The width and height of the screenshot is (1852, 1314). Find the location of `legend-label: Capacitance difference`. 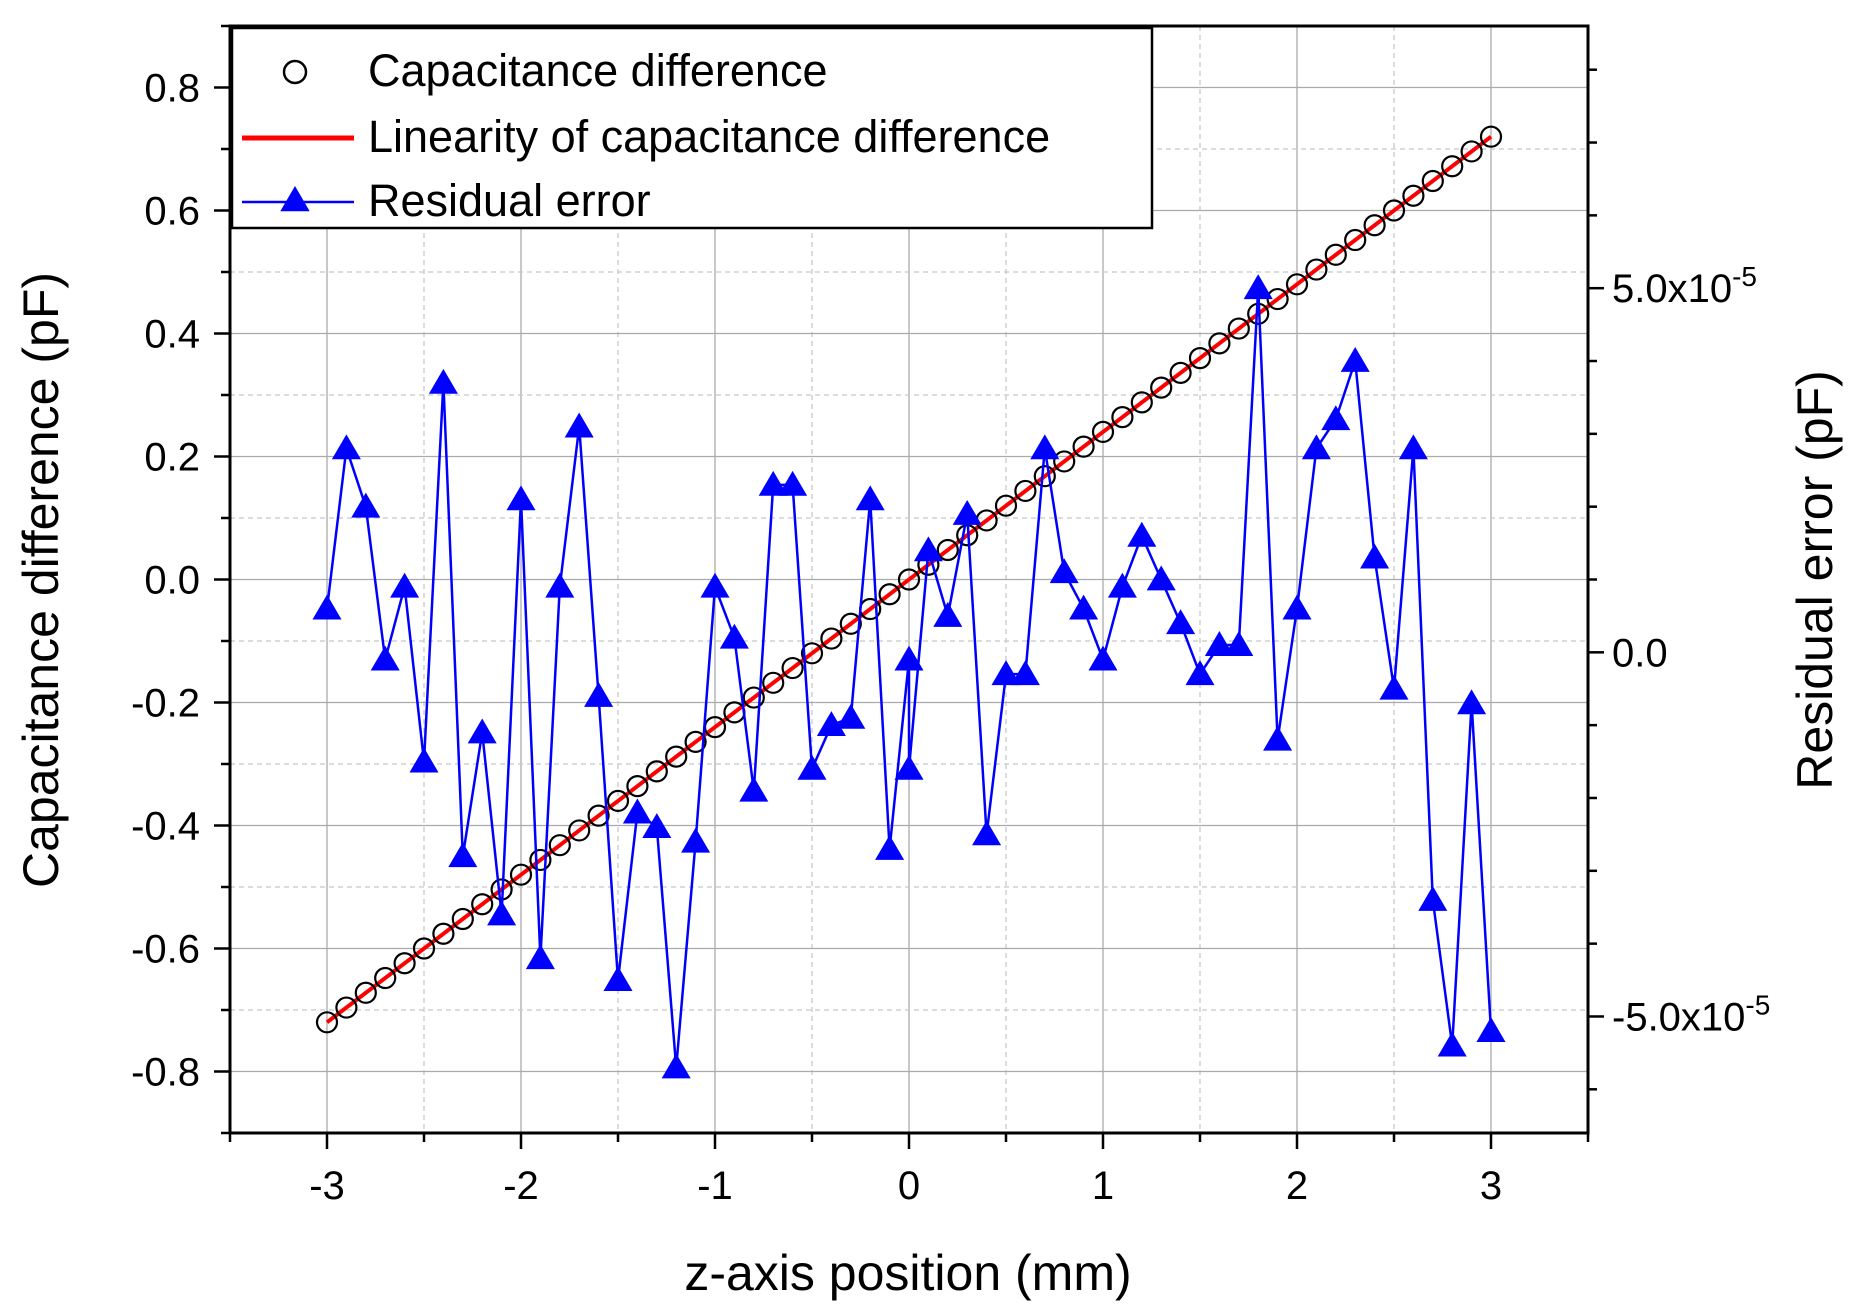

legend-label: Capacitance difference is located at coordinates (597, 70).